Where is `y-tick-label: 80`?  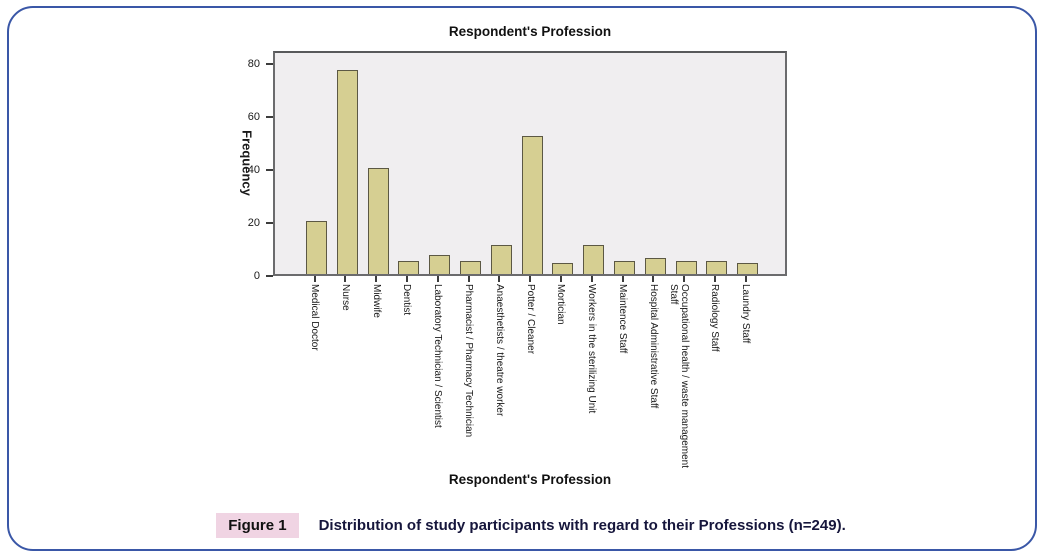
y-tick-label: 80 is located at coordinates (253, 64).